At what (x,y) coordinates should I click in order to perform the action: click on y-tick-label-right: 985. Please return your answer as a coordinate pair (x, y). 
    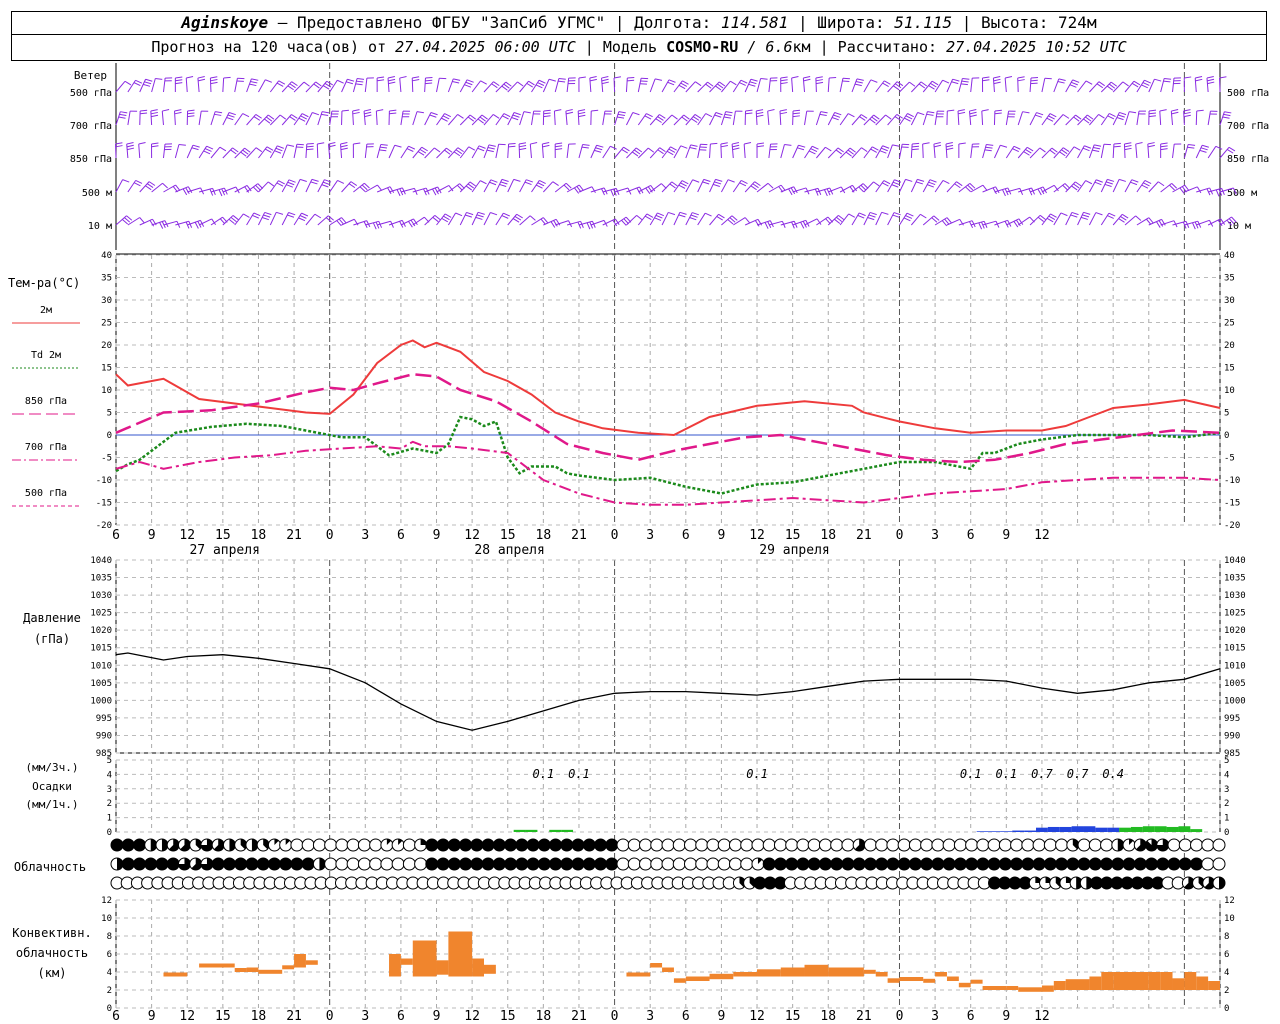
    Looking at the image, I should click on (1232, 754).